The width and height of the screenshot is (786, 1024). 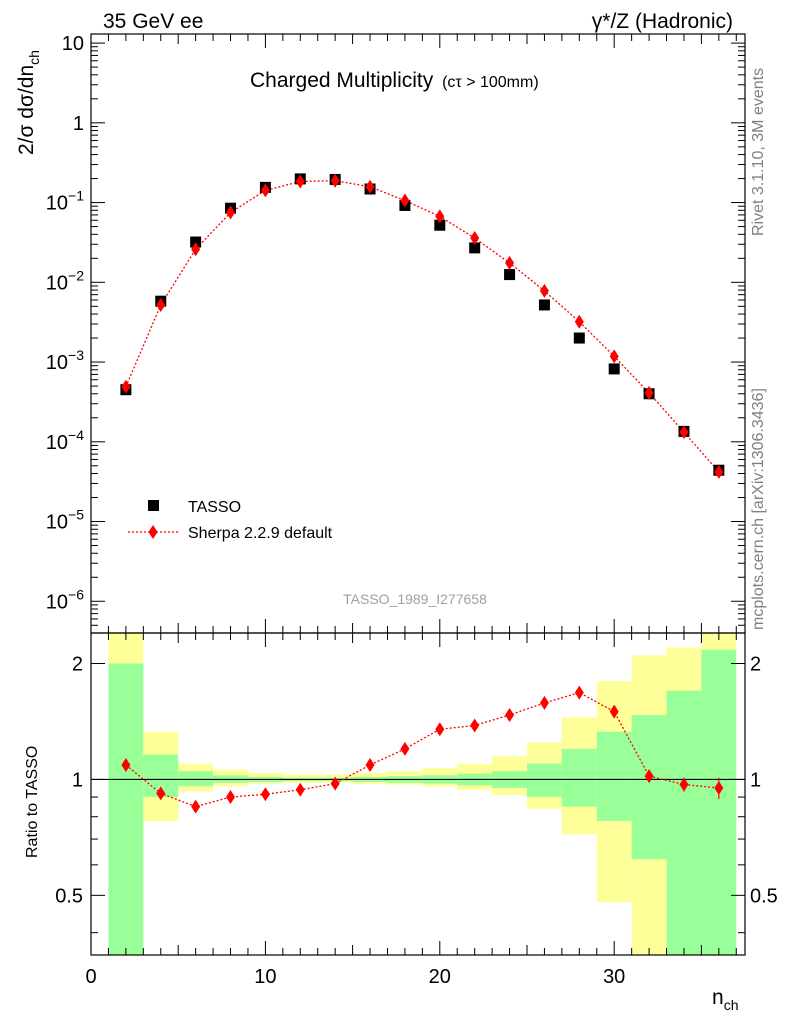 What do you see at coordinates (490, 82) in the screenshot?
I see `plot-title-suffix: (cτ > 100mm)` at bounding box center [490, 82].